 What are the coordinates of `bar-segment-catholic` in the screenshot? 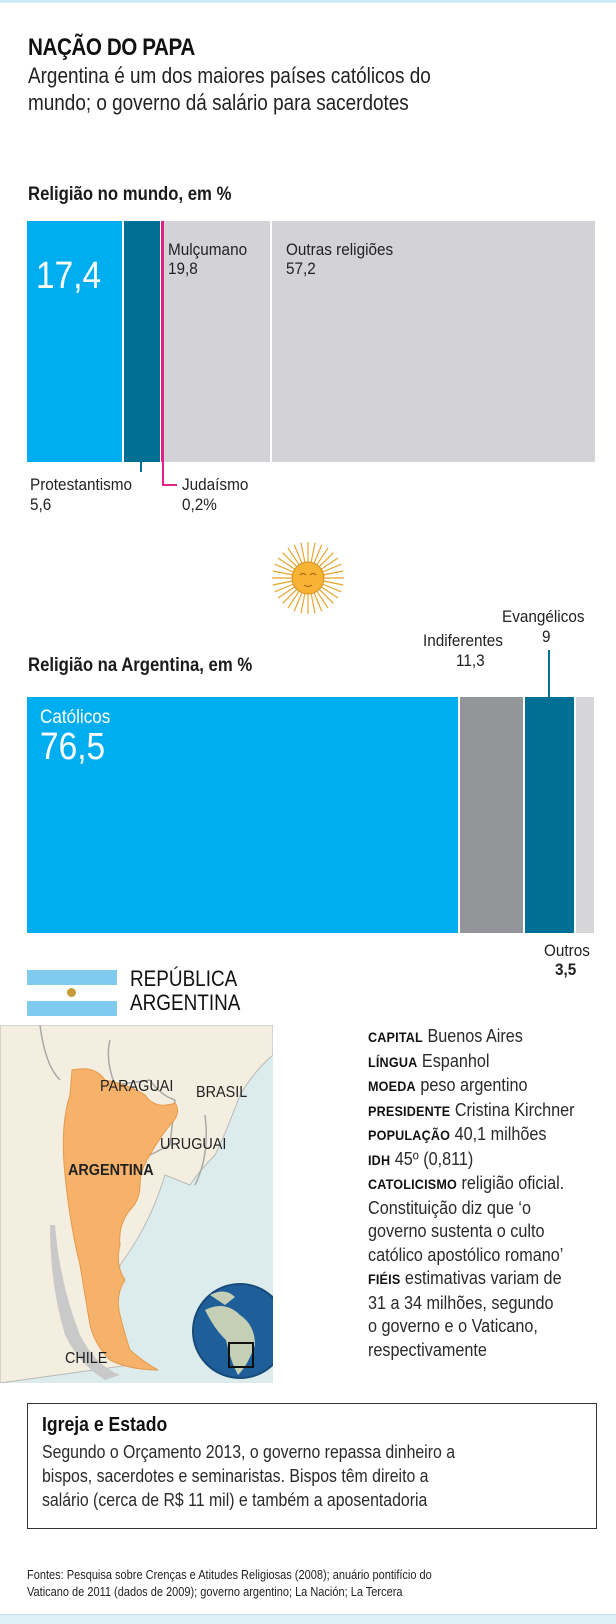 It's located at (74, 341).